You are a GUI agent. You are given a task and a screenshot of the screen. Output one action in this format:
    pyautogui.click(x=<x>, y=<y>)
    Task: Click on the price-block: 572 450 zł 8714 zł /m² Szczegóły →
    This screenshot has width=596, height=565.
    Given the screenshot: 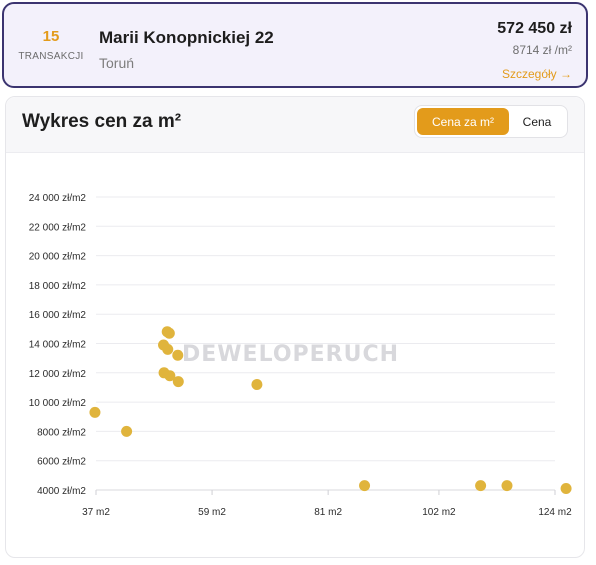 What is the action you would take?
    pyautogui.click(x=534, y=50)
    